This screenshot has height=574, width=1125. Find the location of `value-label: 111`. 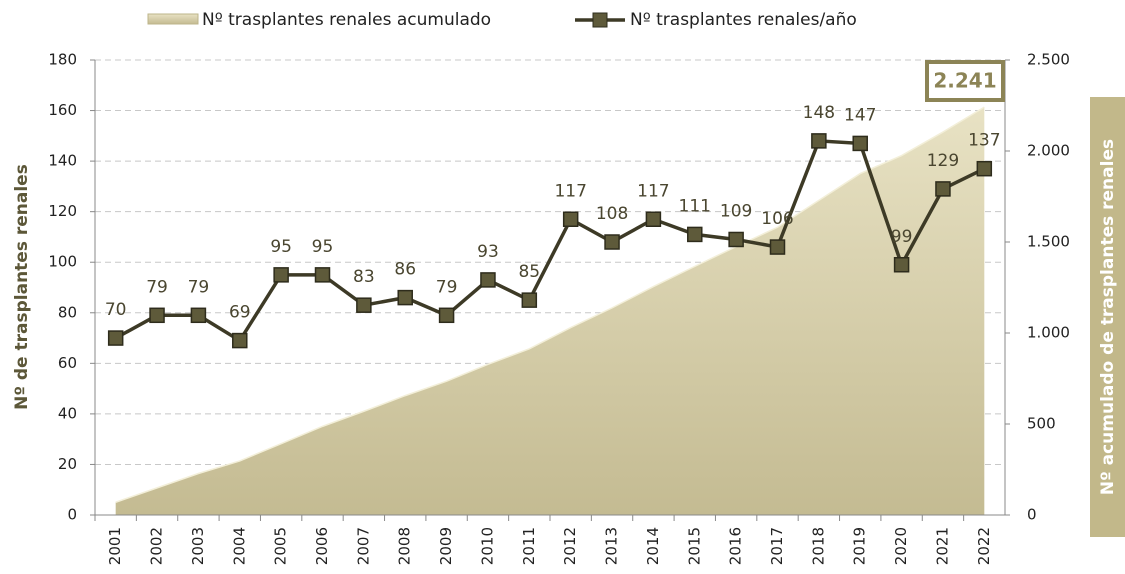

value-label: 111 is located at coordinates (695, 206).